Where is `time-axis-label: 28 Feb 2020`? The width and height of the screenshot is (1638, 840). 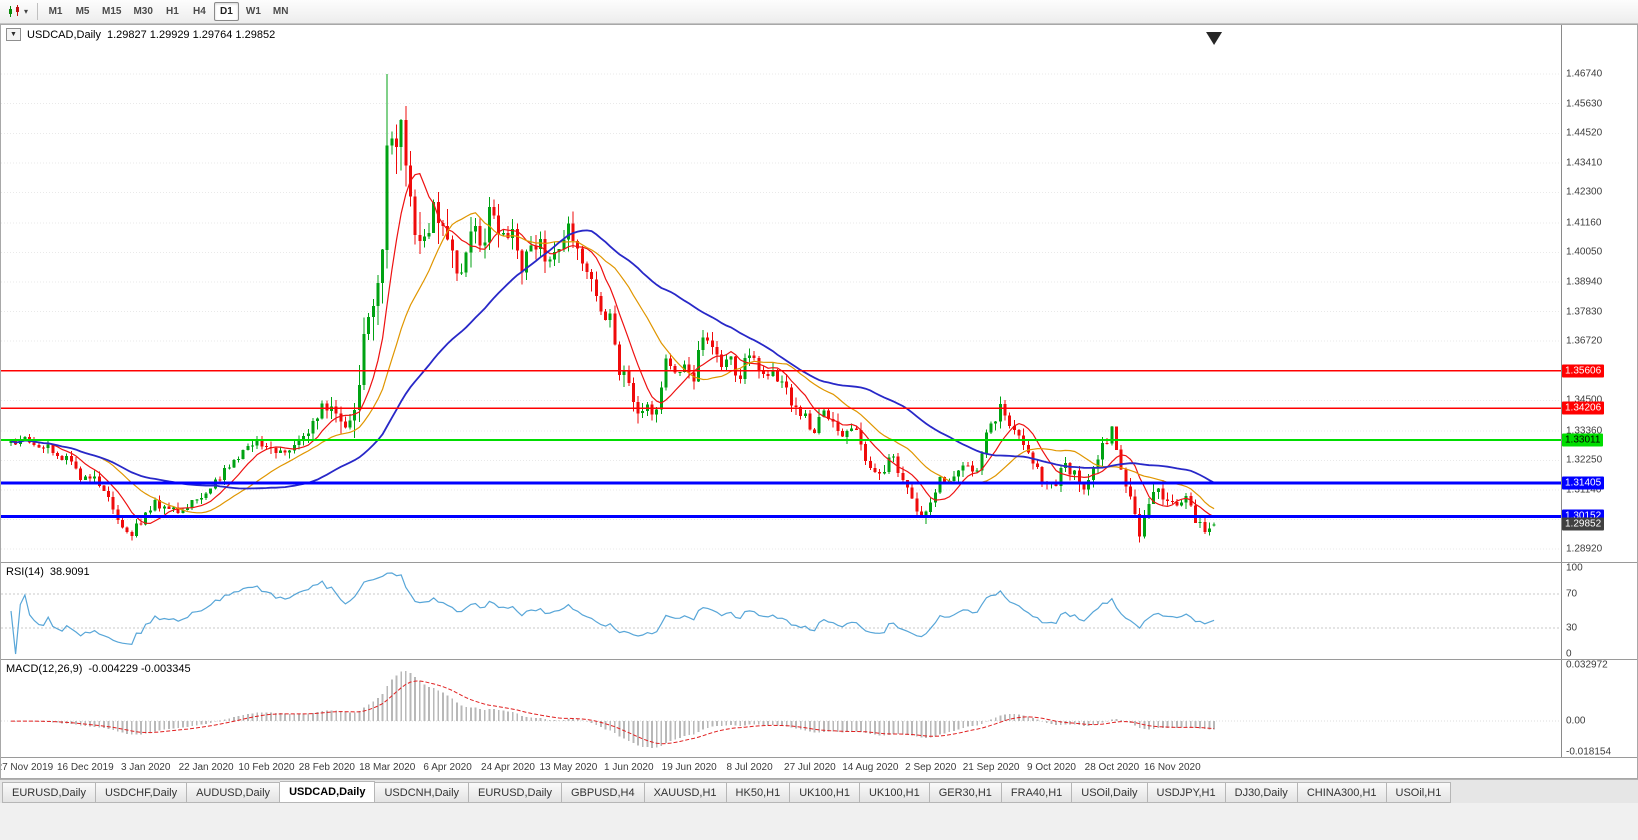 time-axis-label: 28 Feb 2020 is located at coordinates (326, 767).